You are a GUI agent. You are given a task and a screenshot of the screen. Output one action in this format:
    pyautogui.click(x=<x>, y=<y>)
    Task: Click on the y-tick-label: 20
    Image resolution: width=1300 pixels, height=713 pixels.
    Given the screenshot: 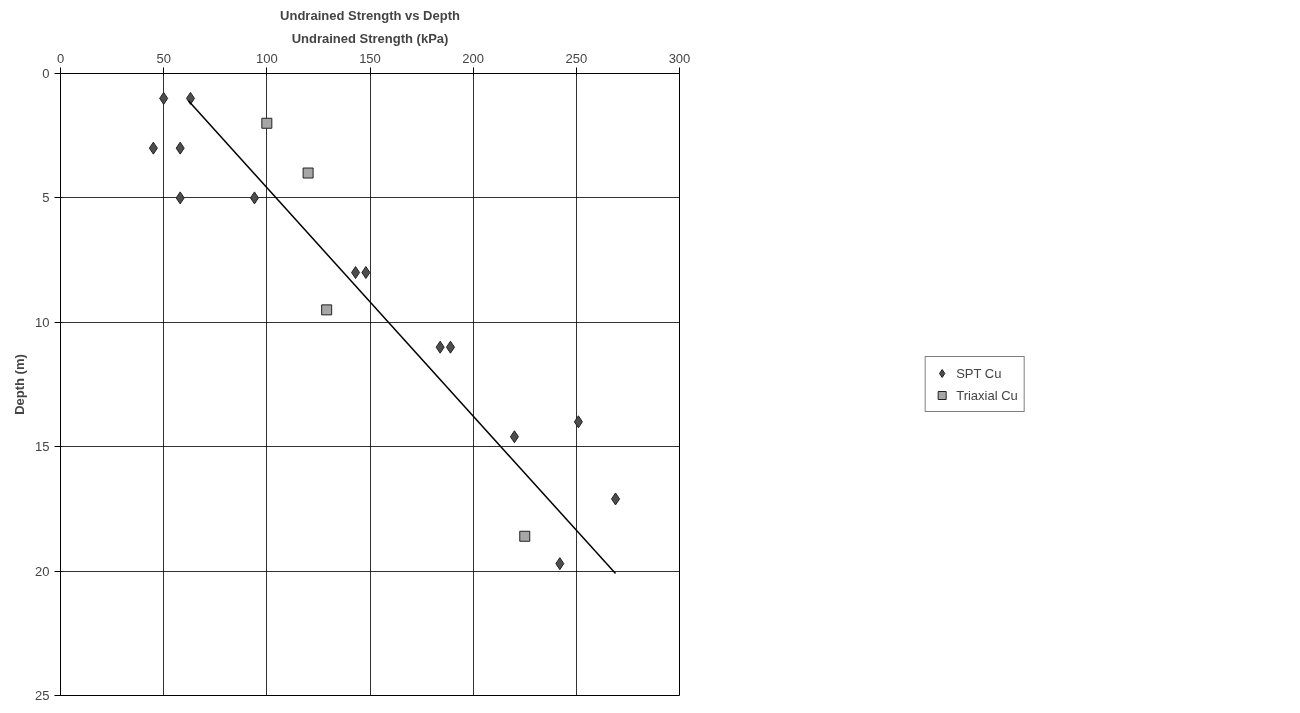 What is the action you would take?
    pyautogui.click(x=42, y=571)
    